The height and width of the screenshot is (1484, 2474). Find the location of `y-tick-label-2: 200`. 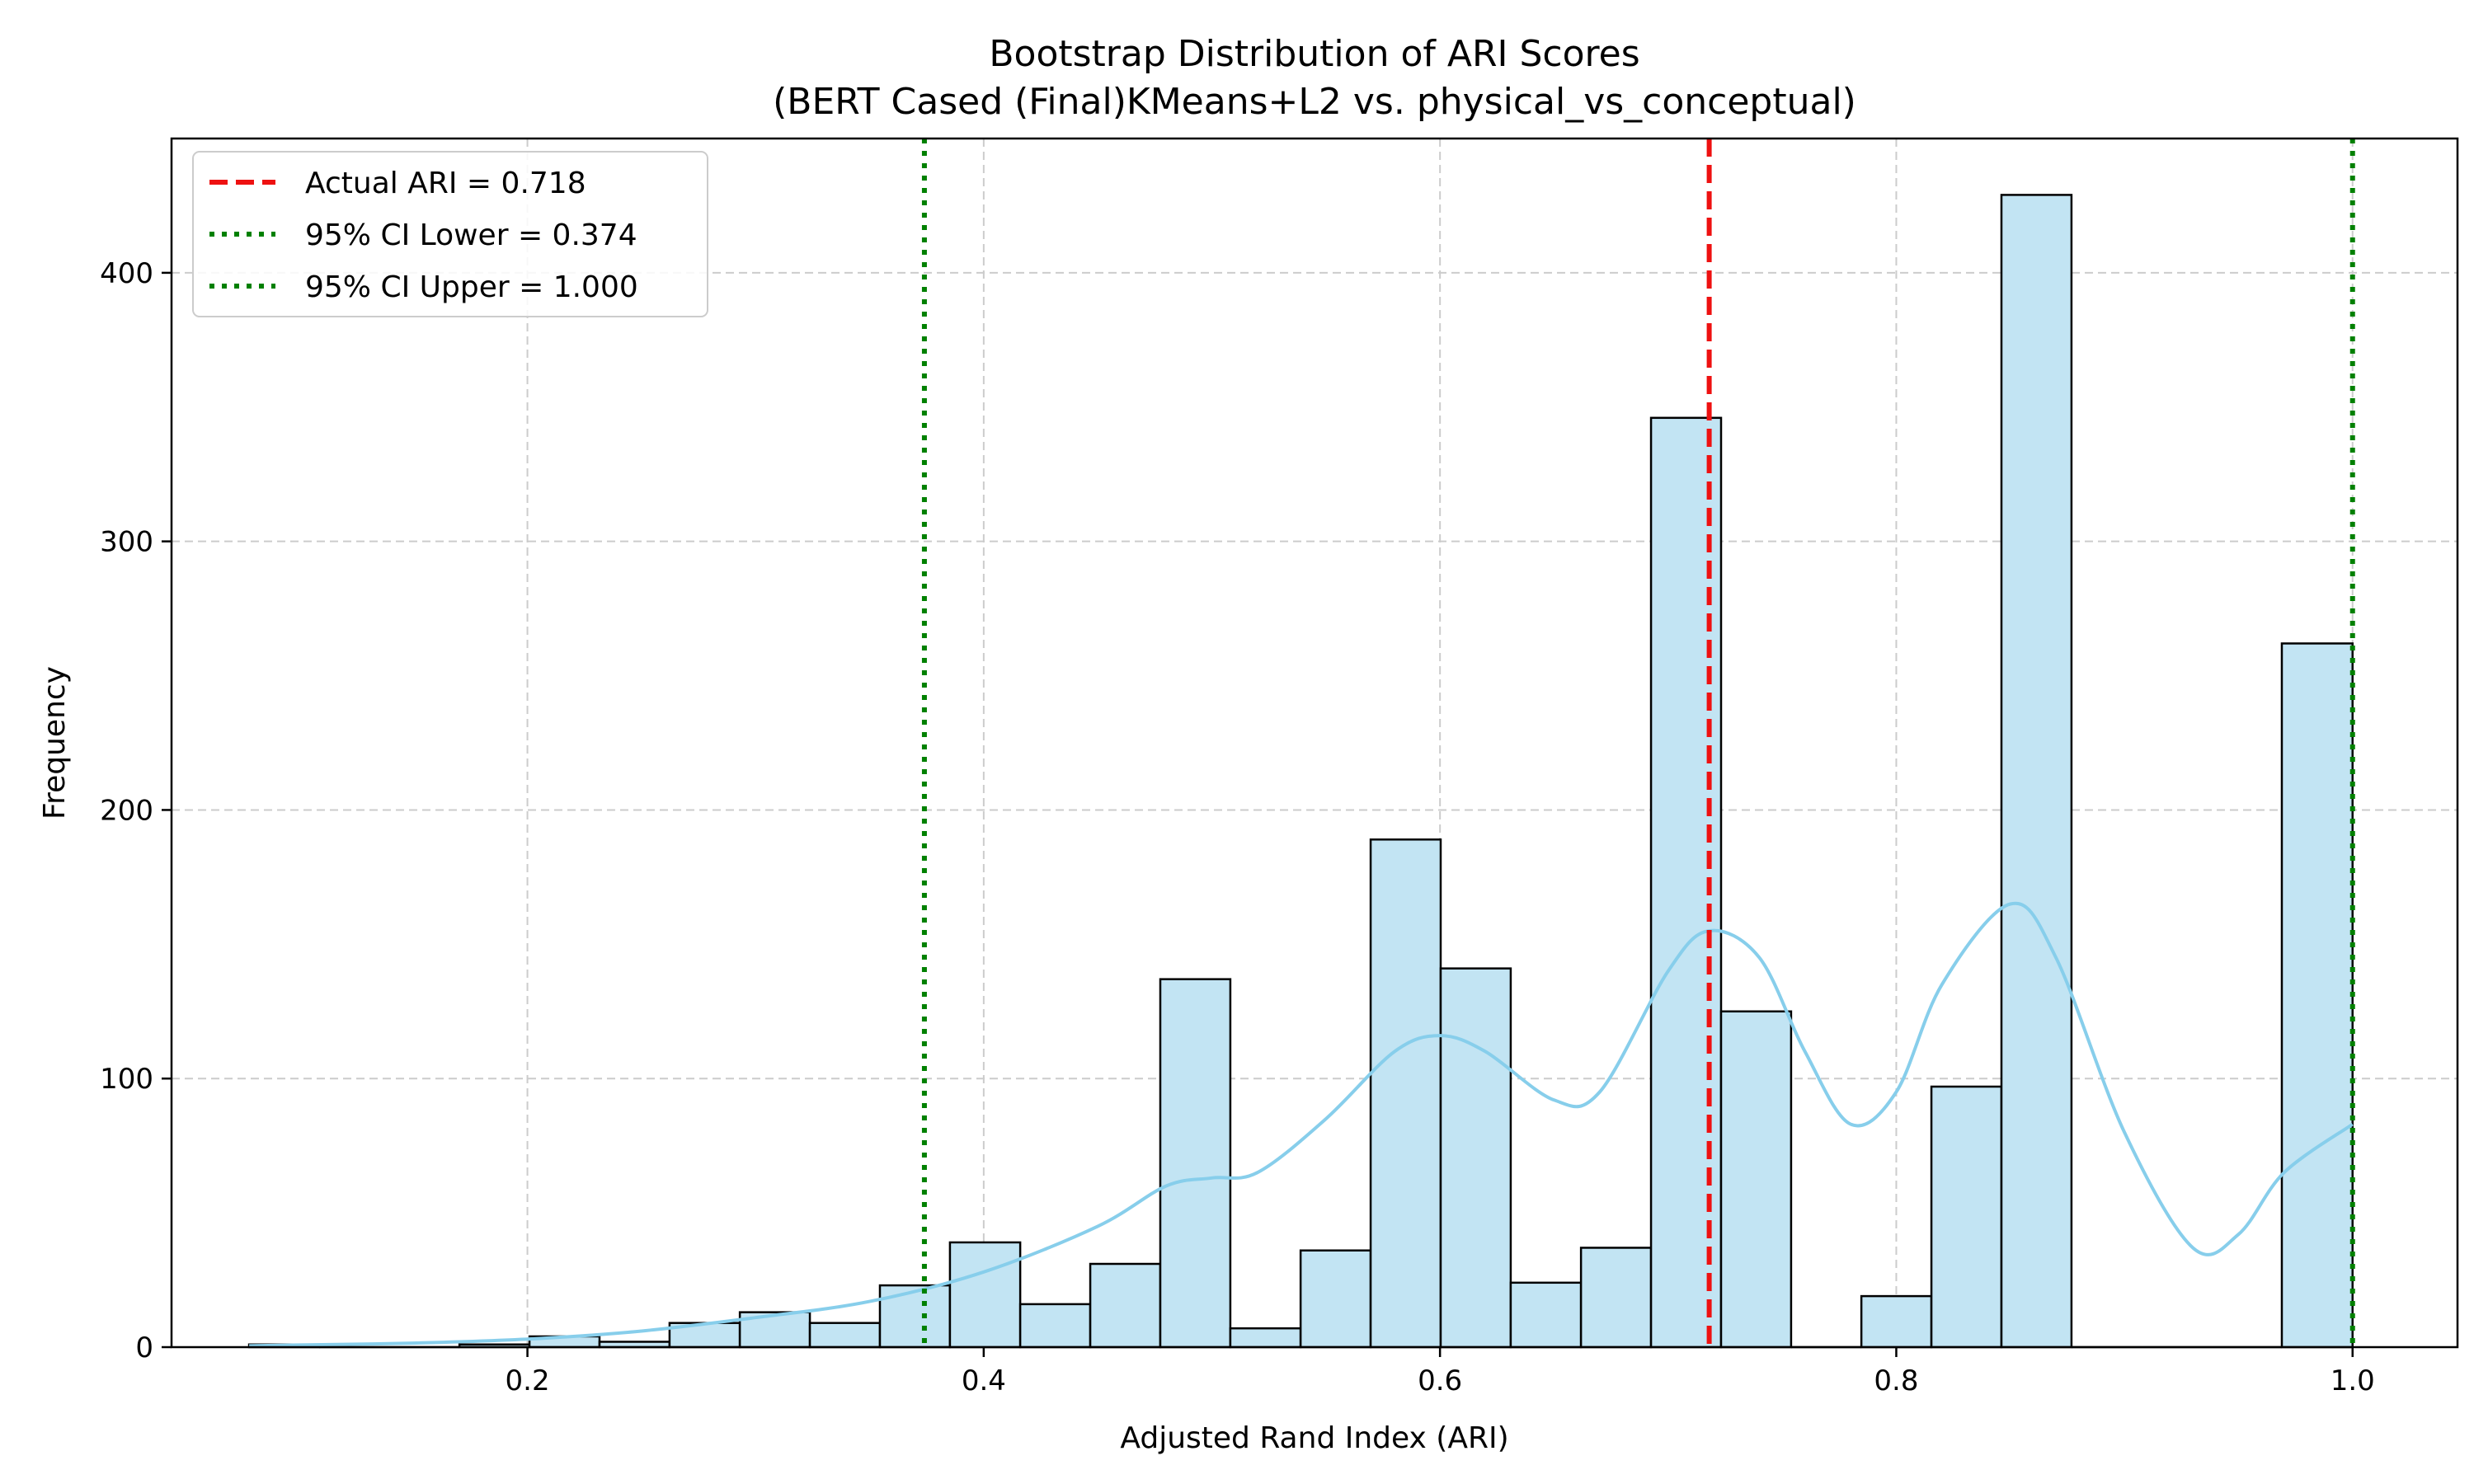

y-tick-label-2: 200 is located at coordinates (126, 810).